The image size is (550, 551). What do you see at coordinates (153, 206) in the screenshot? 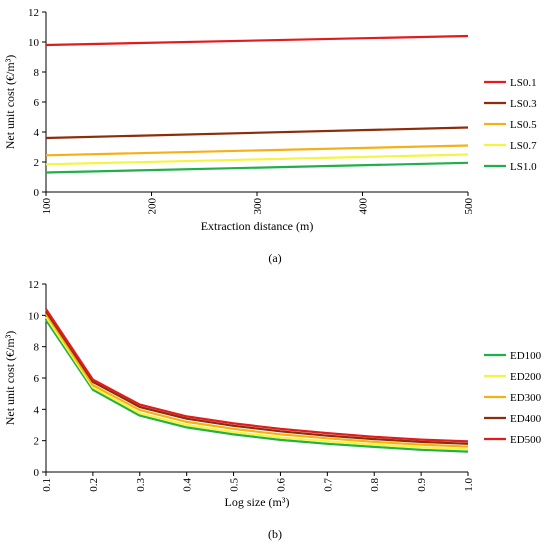
I see `x-tick-label: 200` at bounding box center [153, 206].